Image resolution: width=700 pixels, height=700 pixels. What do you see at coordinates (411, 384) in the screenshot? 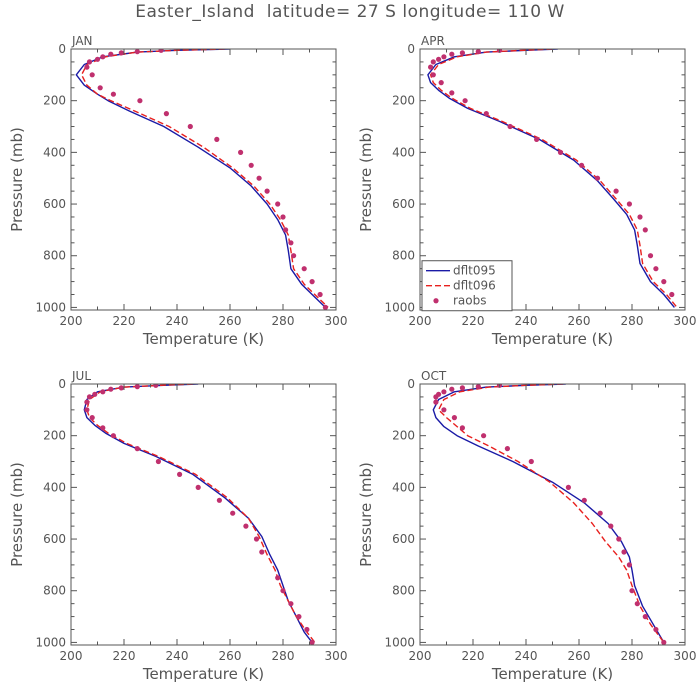
I see `y-tick-label: 0` at bounding box center [411, 384].